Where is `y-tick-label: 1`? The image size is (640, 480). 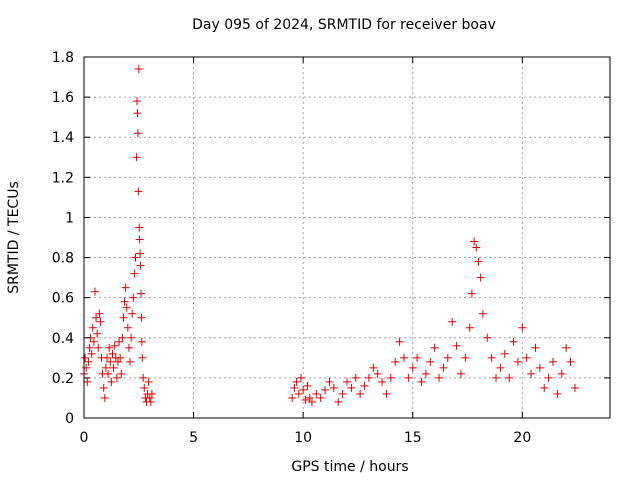 y-tick-label: 1 is located at coordinates (69, 218).